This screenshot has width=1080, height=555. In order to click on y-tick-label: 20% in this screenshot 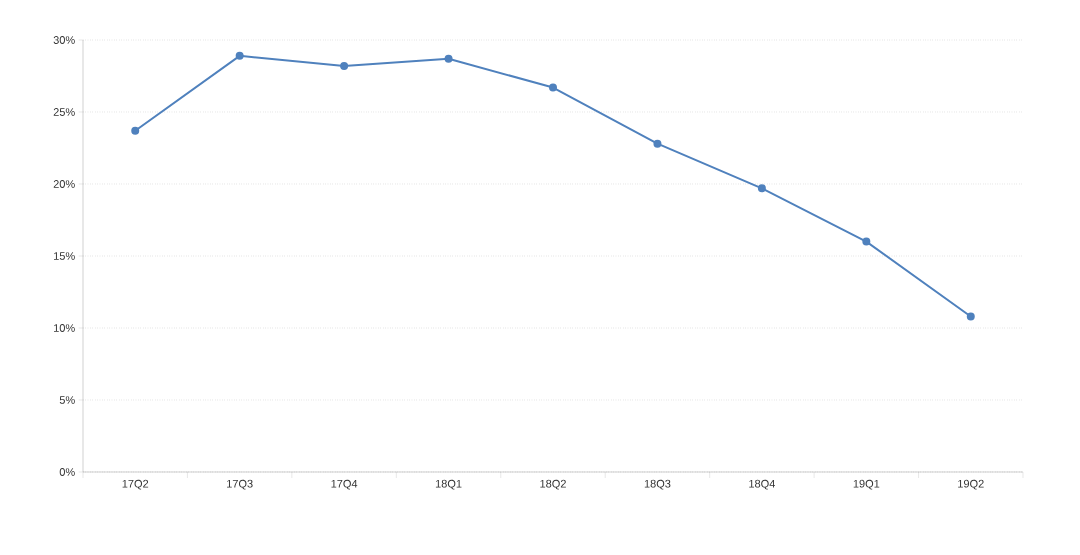, I will do `click(64, 184)`.